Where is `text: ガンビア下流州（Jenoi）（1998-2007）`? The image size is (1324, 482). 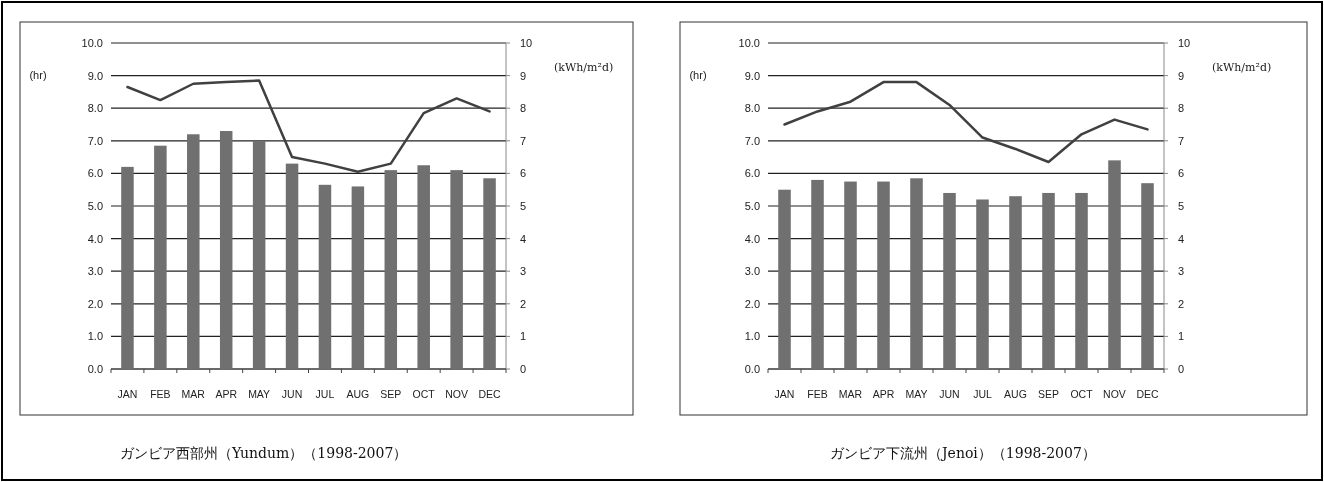
text: ガンビア下流州（Jenoi）（1998-2007） is located at coordinates (963, 453).